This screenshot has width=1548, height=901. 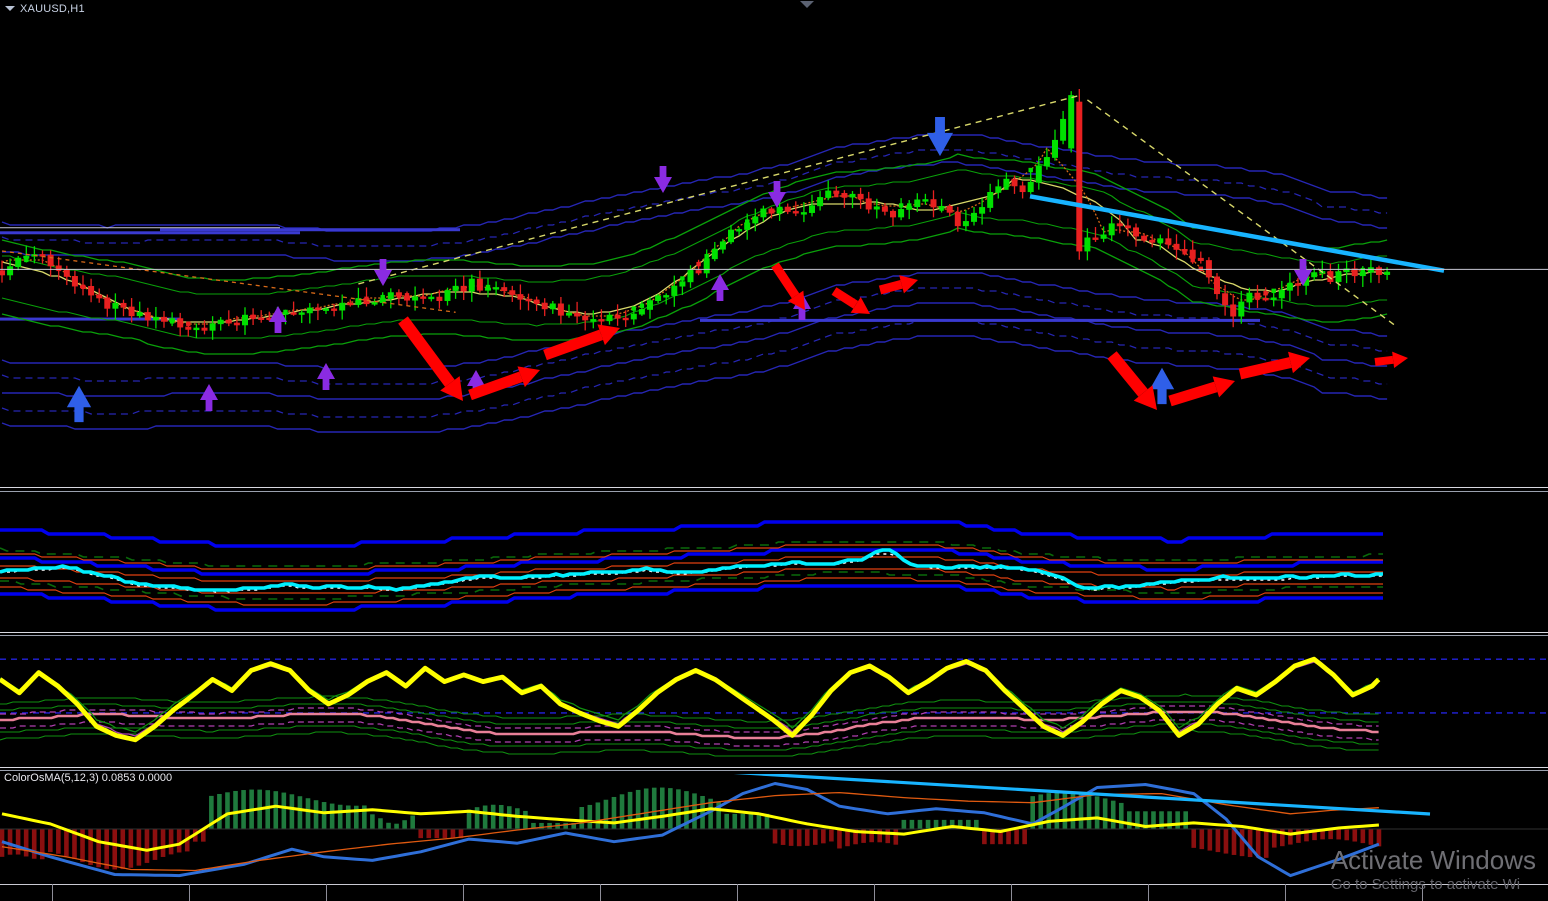 I want to click on oscillator-bands-series, so click(x=691, y=566).